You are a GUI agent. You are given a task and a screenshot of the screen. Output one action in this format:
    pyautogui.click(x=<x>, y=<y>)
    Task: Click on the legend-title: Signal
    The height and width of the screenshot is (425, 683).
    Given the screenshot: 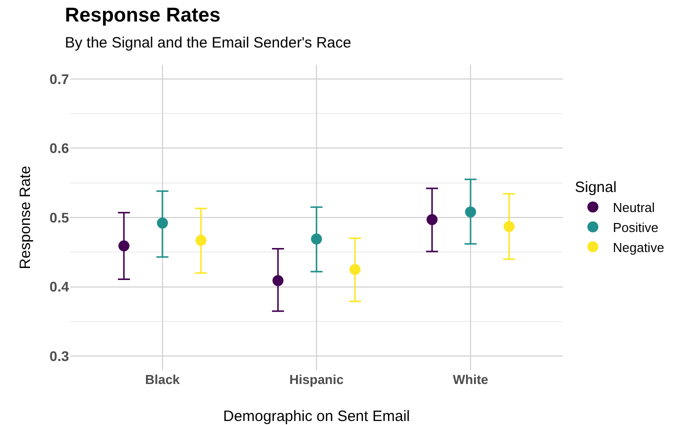 What is the action you would take?
    pyautogui.click(x=595, y=187)
    